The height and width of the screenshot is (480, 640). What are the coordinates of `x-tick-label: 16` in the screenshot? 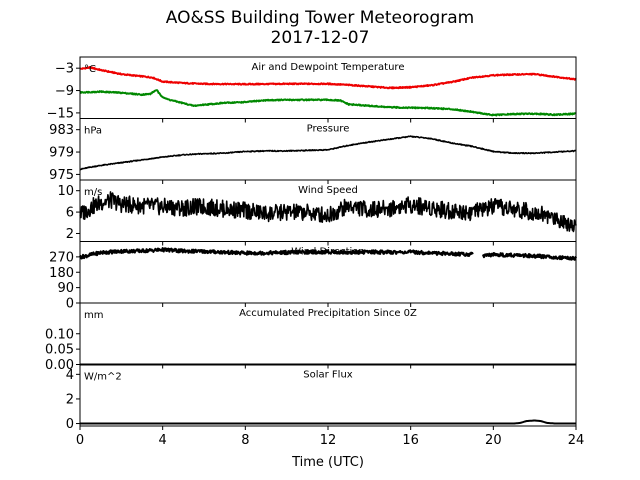 It's located at (410, 440).